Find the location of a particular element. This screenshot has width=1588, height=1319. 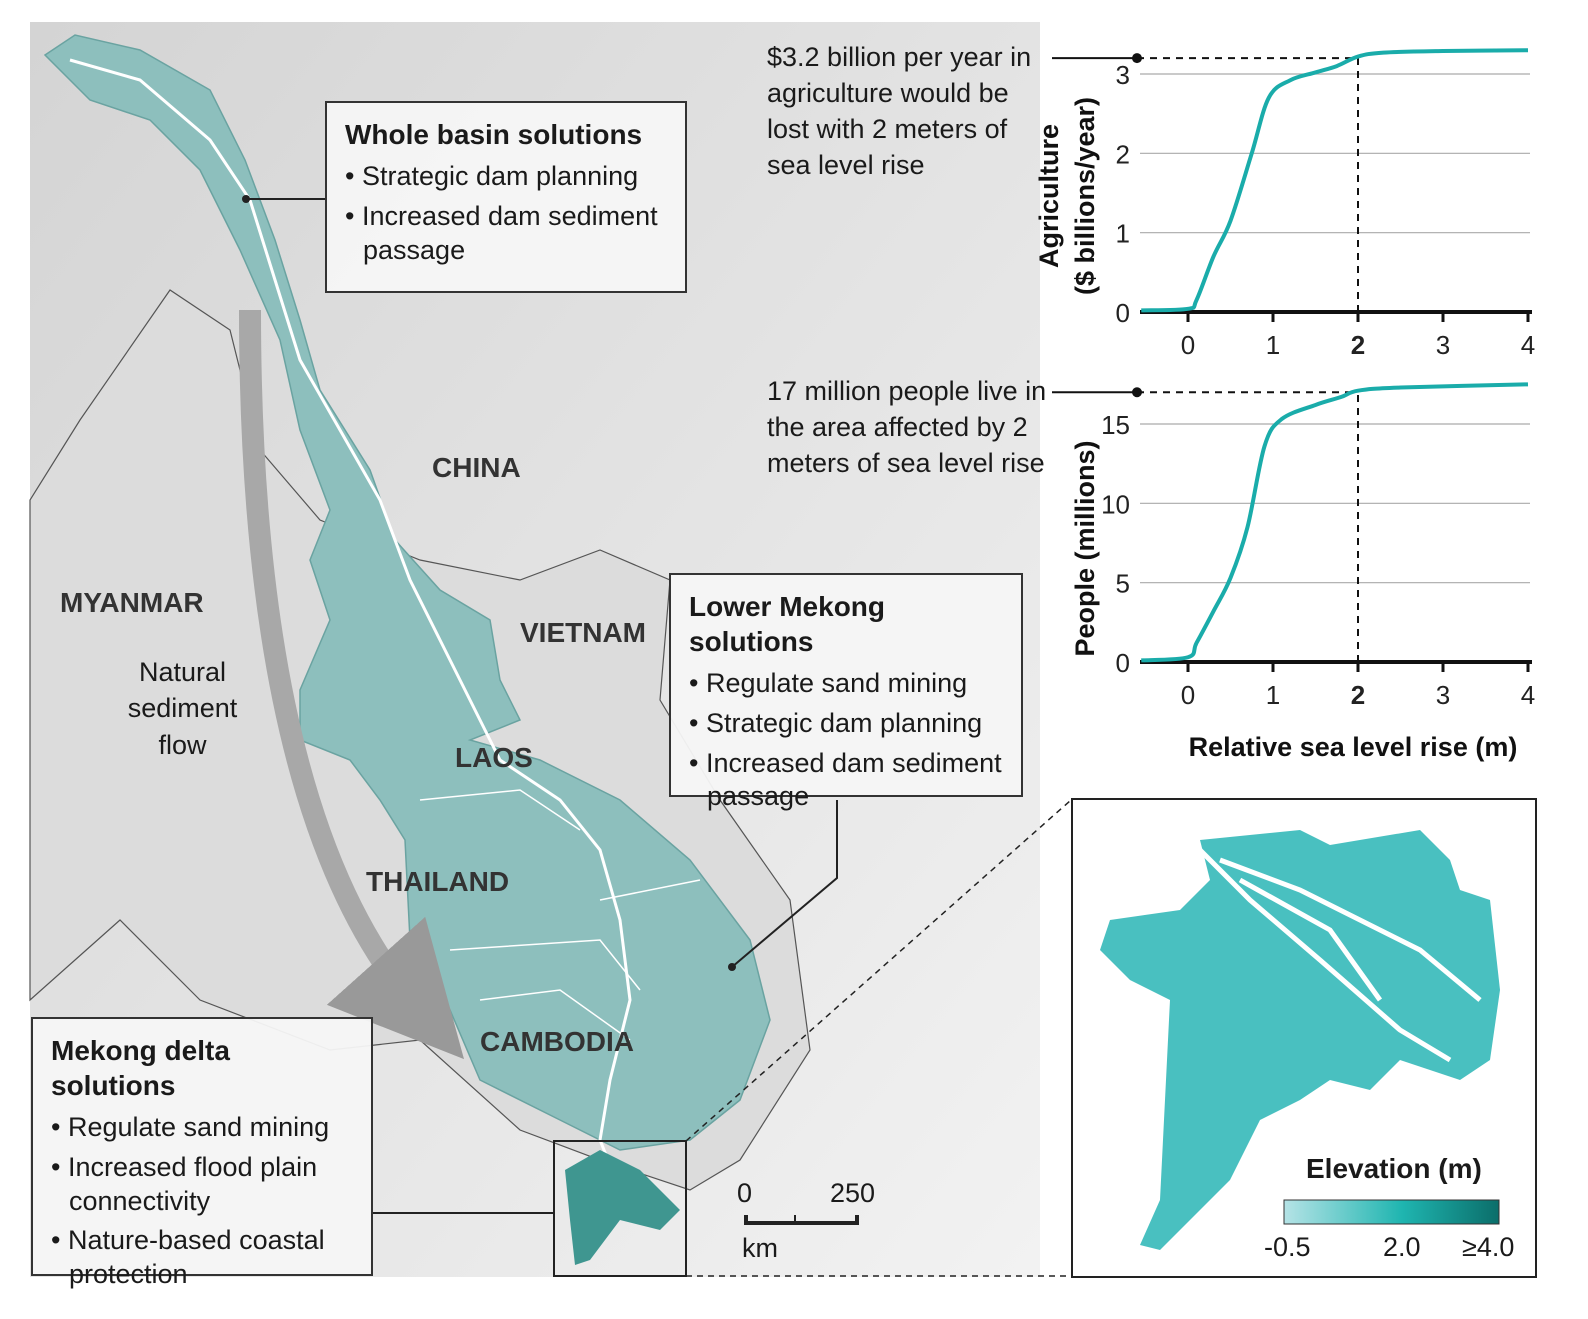

scale-unit: km is located at coordinates (760, 1248).